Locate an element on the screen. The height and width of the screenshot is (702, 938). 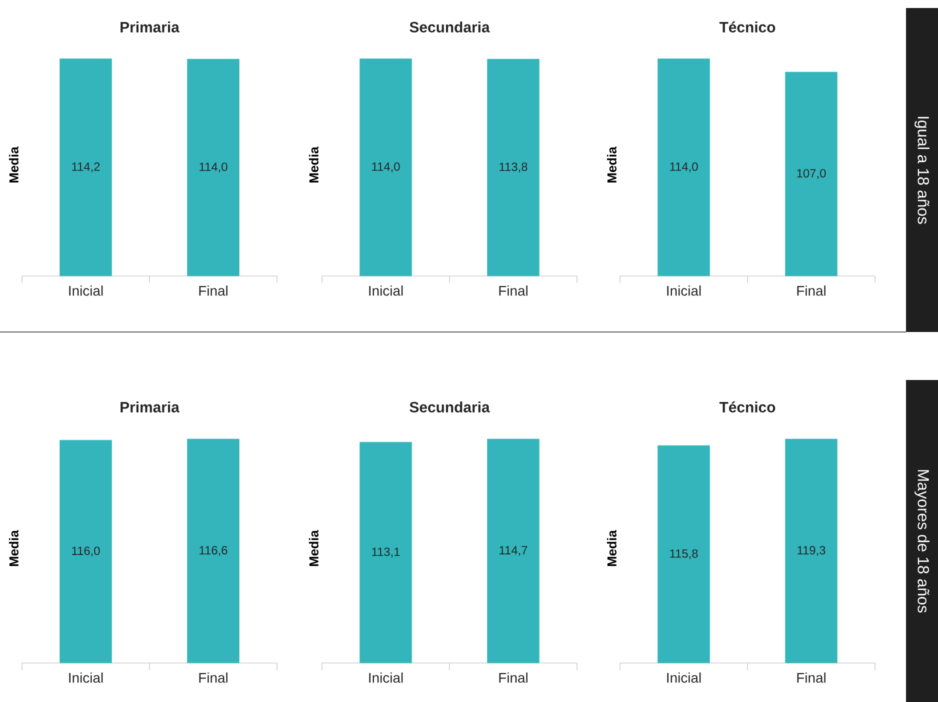
data-label: 113,8 is located at coordinates (514, 167).